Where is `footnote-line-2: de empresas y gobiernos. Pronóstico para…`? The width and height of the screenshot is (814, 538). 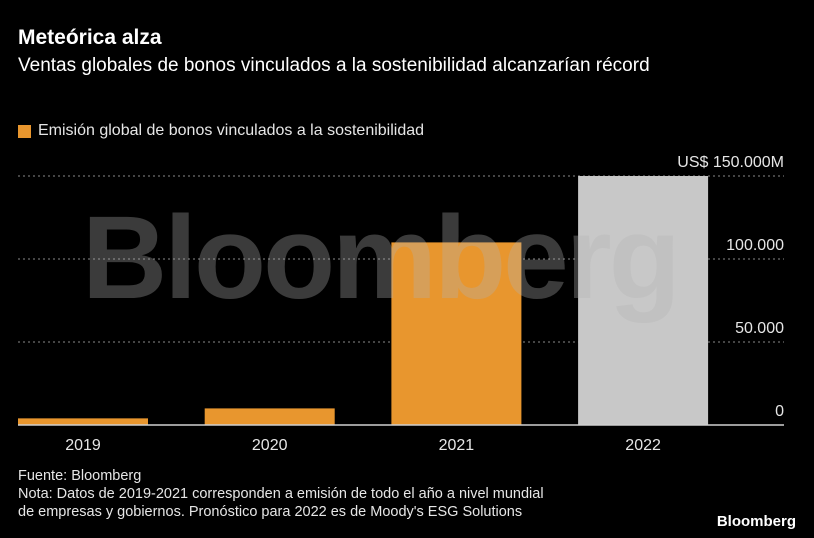
footnote-line-2: de empresas y gobiernos. Pronóstico para… is located at coordinates (270, 512).